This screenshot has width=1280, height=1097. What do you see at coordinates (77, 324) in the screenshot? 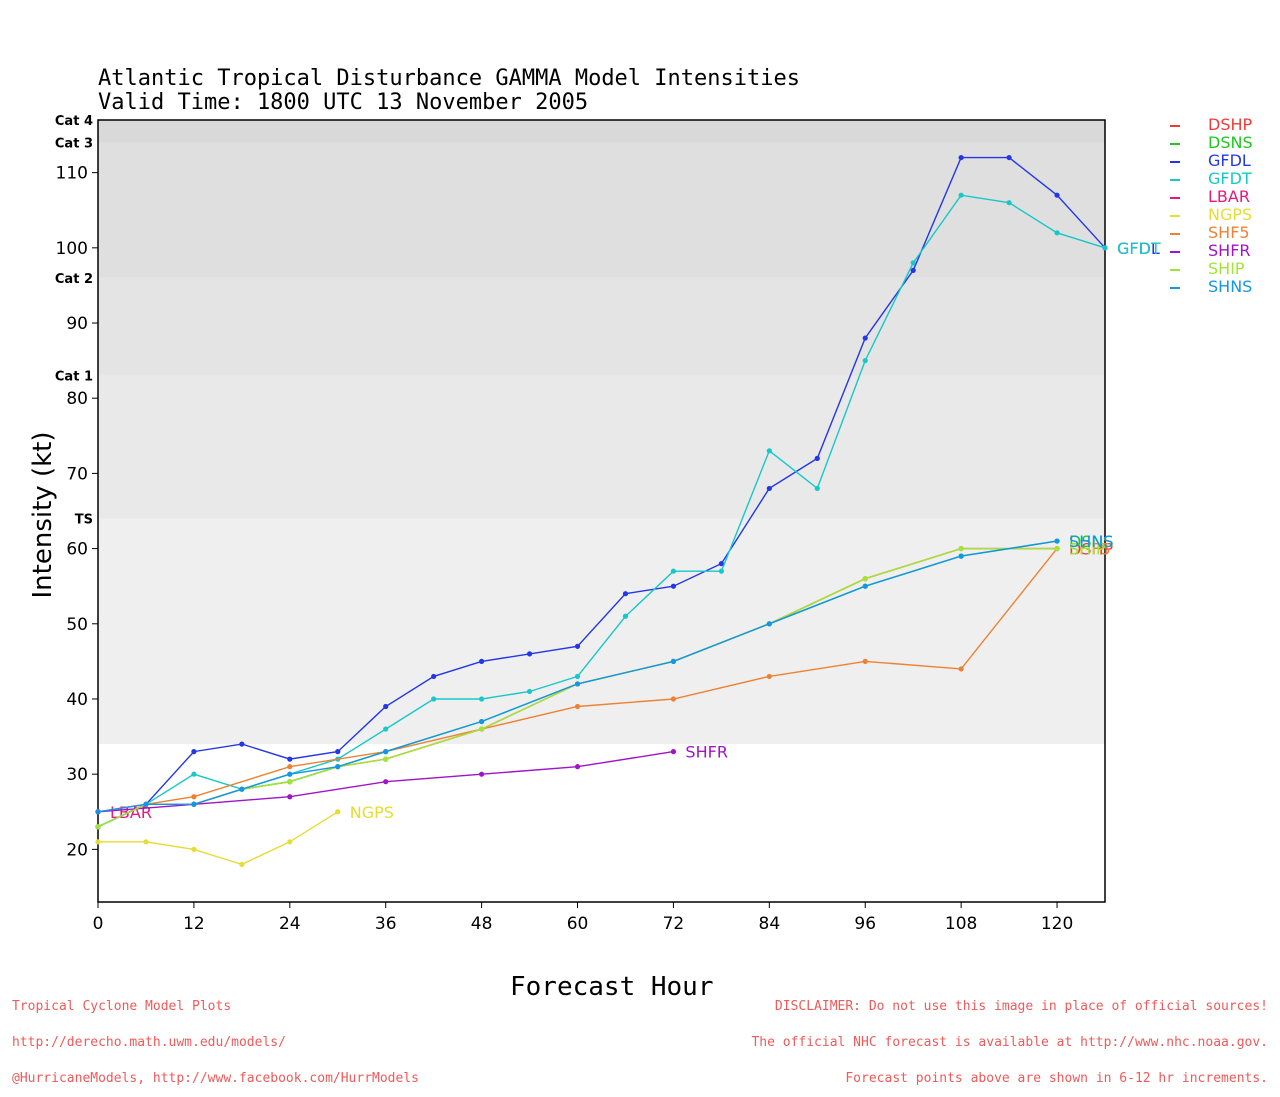
I see `y-tick-label: 90` at bounding box center [77, 324].